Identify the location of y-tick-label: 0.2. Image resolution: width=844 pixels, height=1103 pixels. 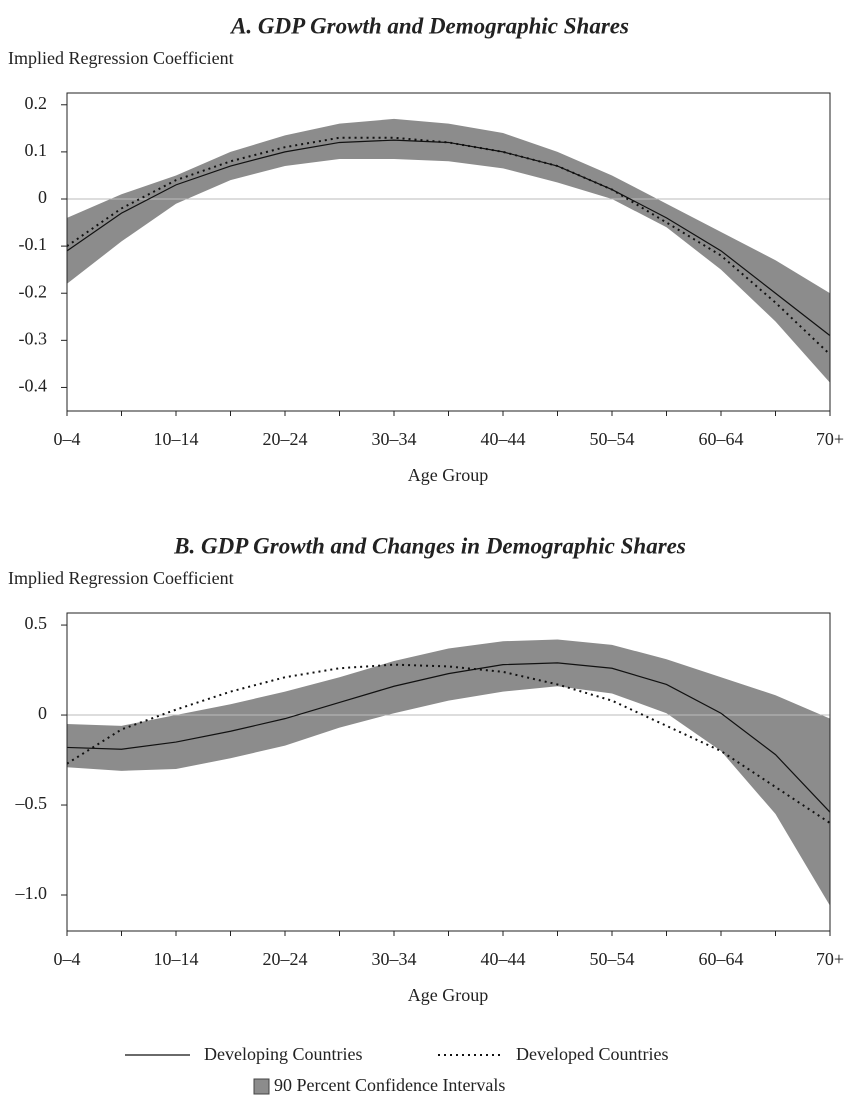
(36, 103).